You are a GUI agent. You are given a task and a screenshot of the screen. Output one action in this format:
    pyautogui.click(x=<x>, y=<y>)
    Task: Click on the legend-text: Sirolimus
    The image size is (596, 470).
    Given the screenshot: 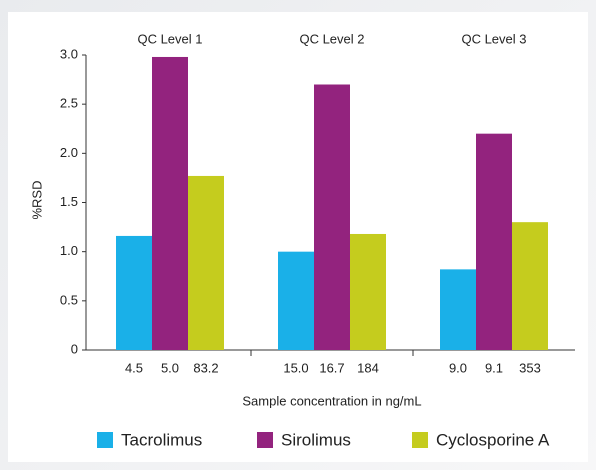 What is the action you would take?
    pyautogui.click(x=316, y=439)
    